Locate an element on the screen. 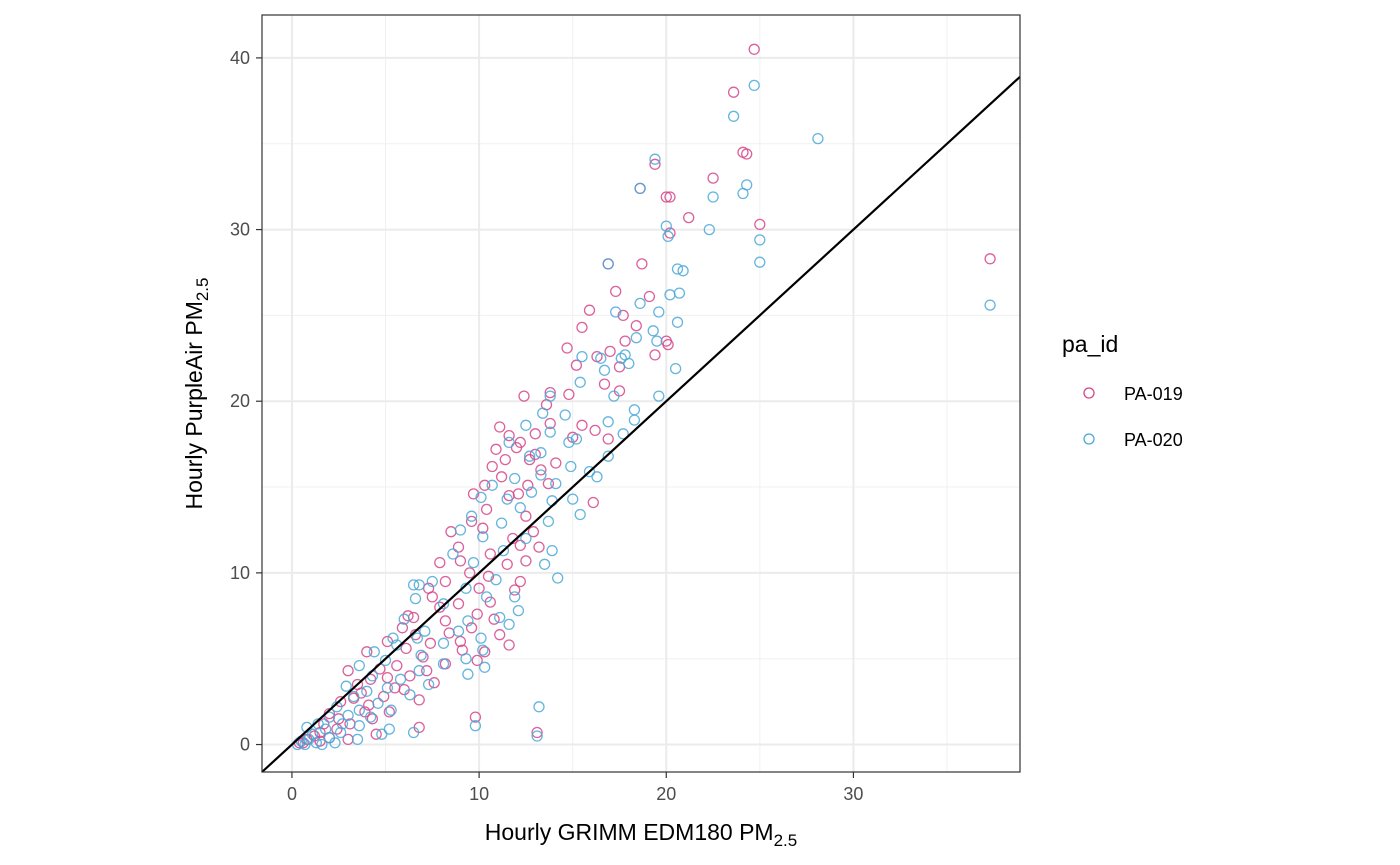 The height and width of the screenshot is (865, 1400). x-axis-title: Hourly GRIMM EDM180 PM2.5 is located at coordinates (641, 834).